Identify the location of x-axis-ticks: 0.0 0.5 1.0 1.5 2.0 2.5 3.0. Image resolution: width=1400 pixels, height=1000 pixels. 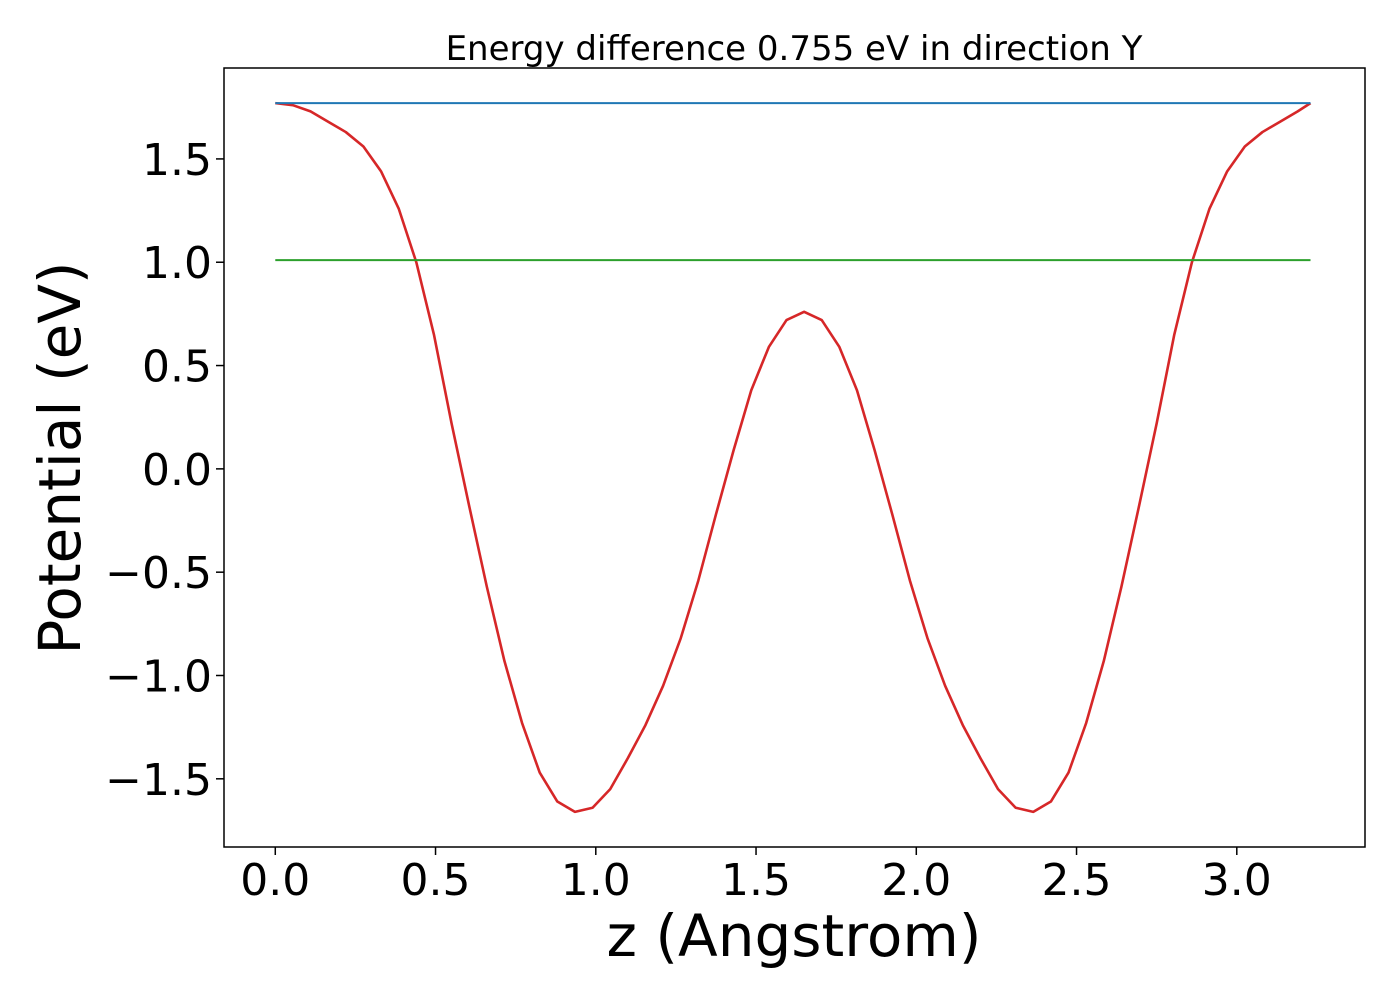
(756, 876).